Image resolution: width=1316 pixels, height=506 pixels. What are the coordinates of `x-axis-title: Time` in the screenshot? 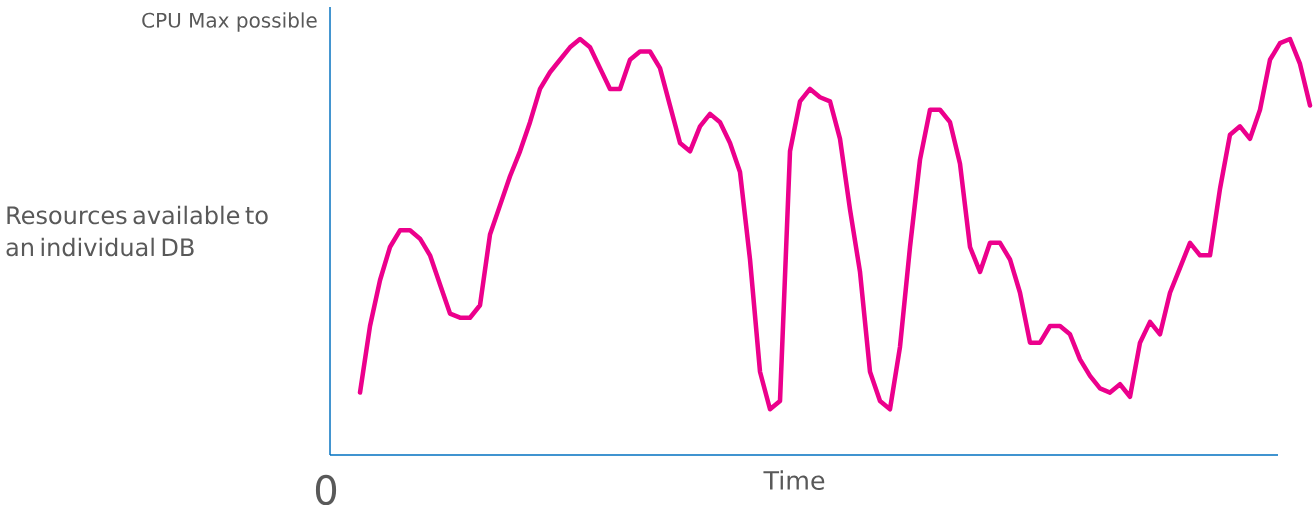 It's located at (794, 480).